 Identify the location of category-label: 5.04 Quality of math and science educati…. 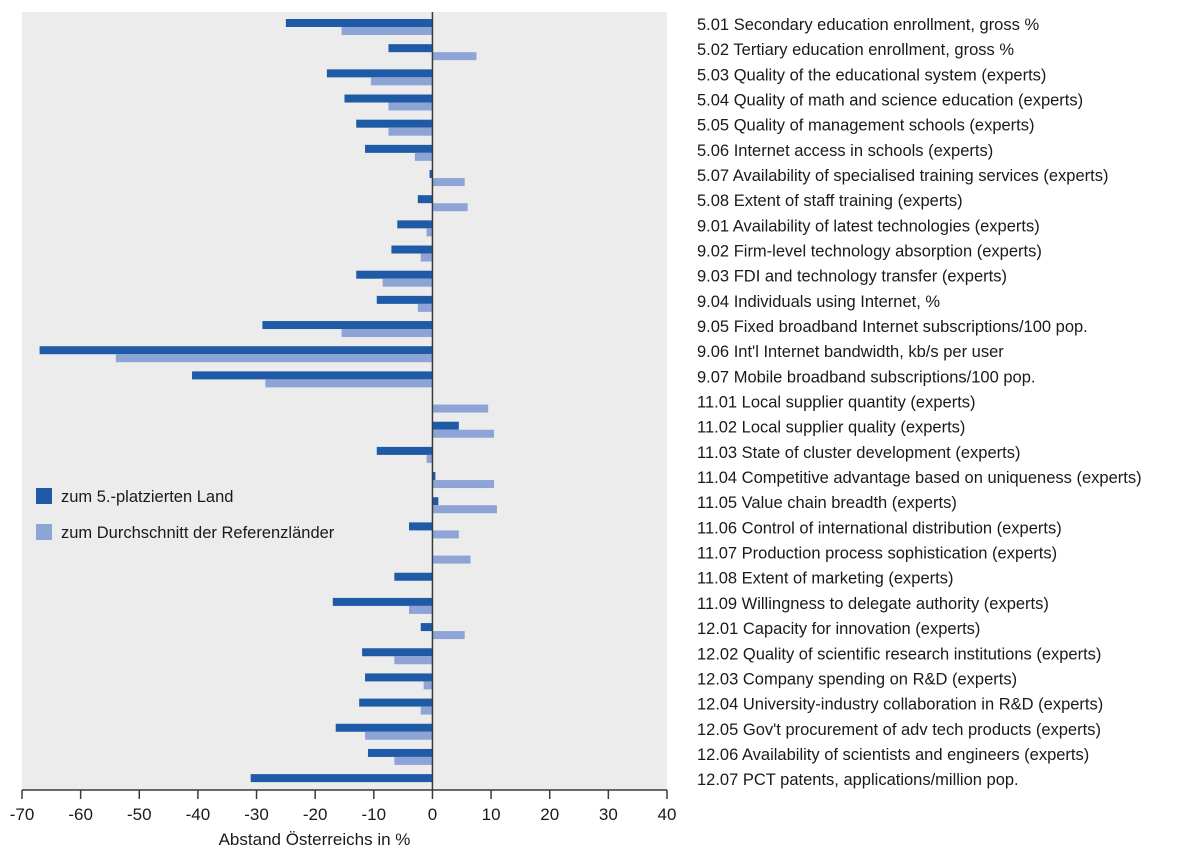
(890, 101).